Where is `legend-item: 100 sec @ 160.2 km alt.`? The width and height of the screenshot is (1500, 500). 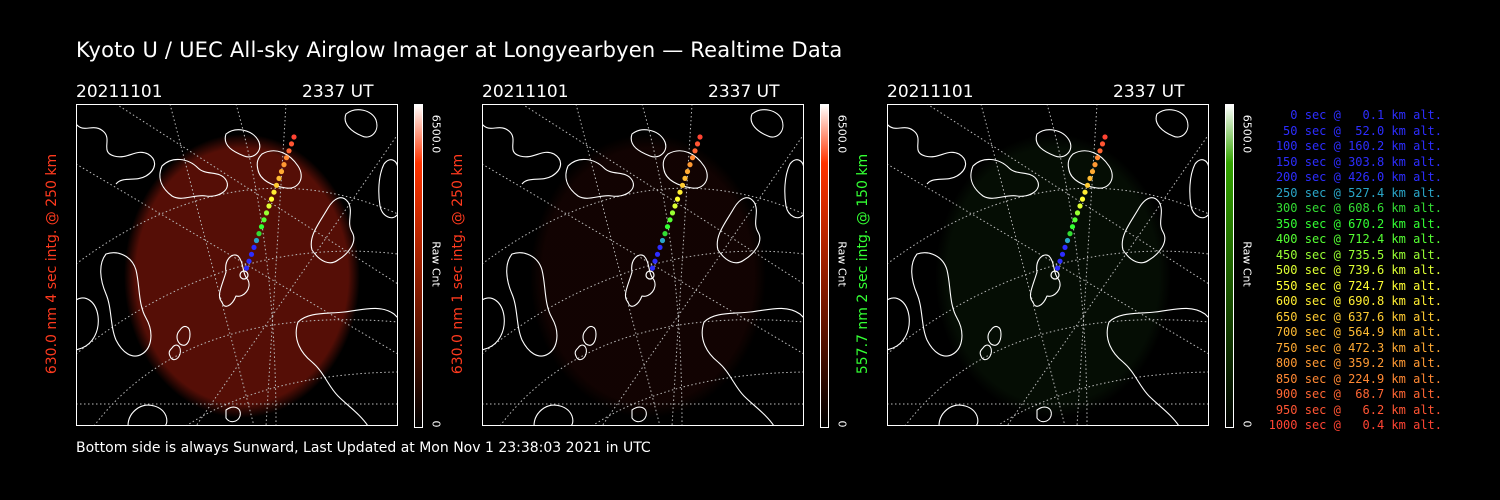
legend-item: 100 sec @ 160.2 km alt. is located at coordinates (1355, 146).